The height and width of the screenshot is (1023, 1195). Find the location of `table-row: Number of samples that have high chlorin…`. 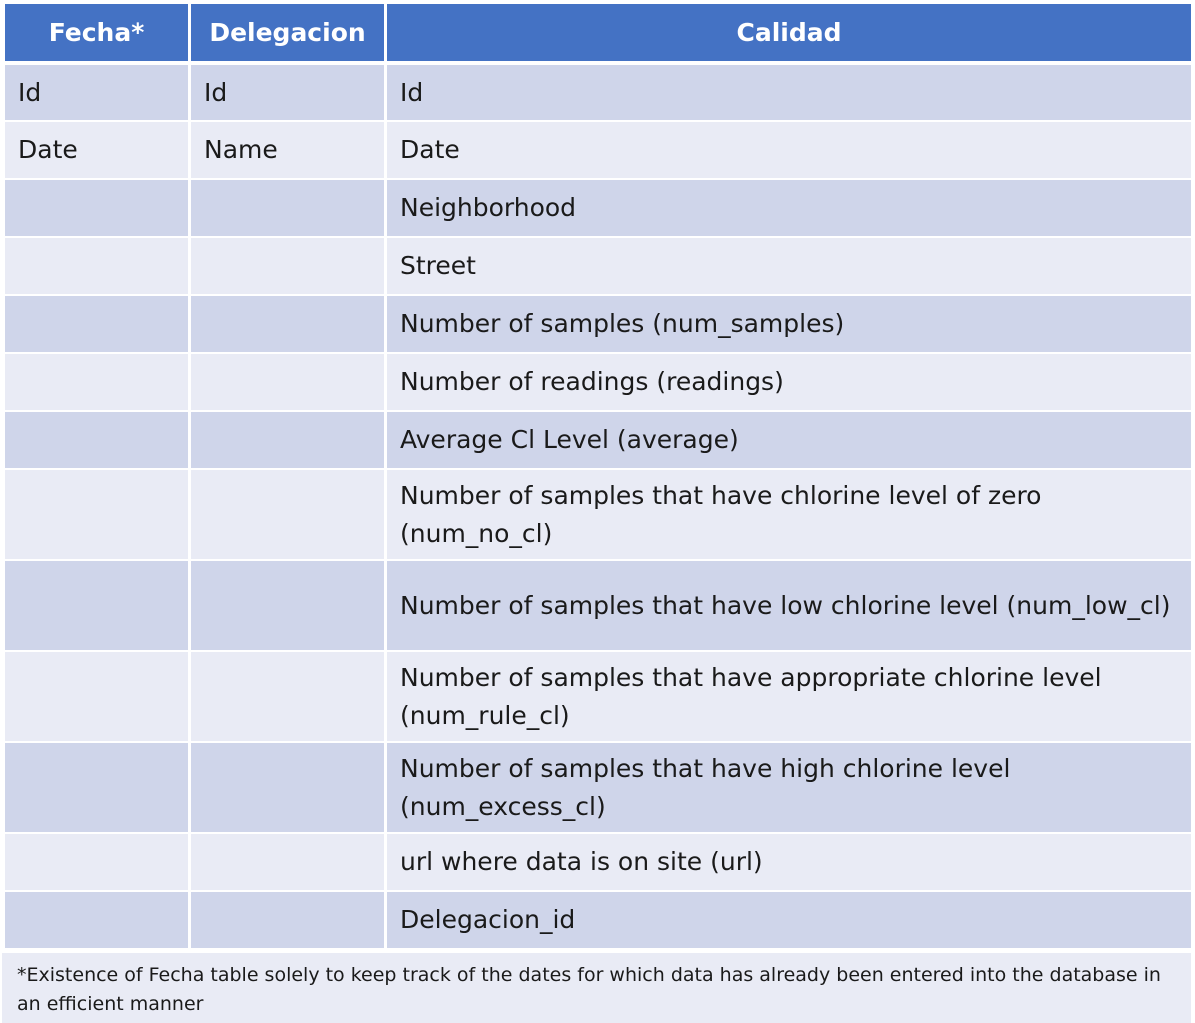

table-row: Number of samples that have high chlorin… is located at coordinates (598, 788).